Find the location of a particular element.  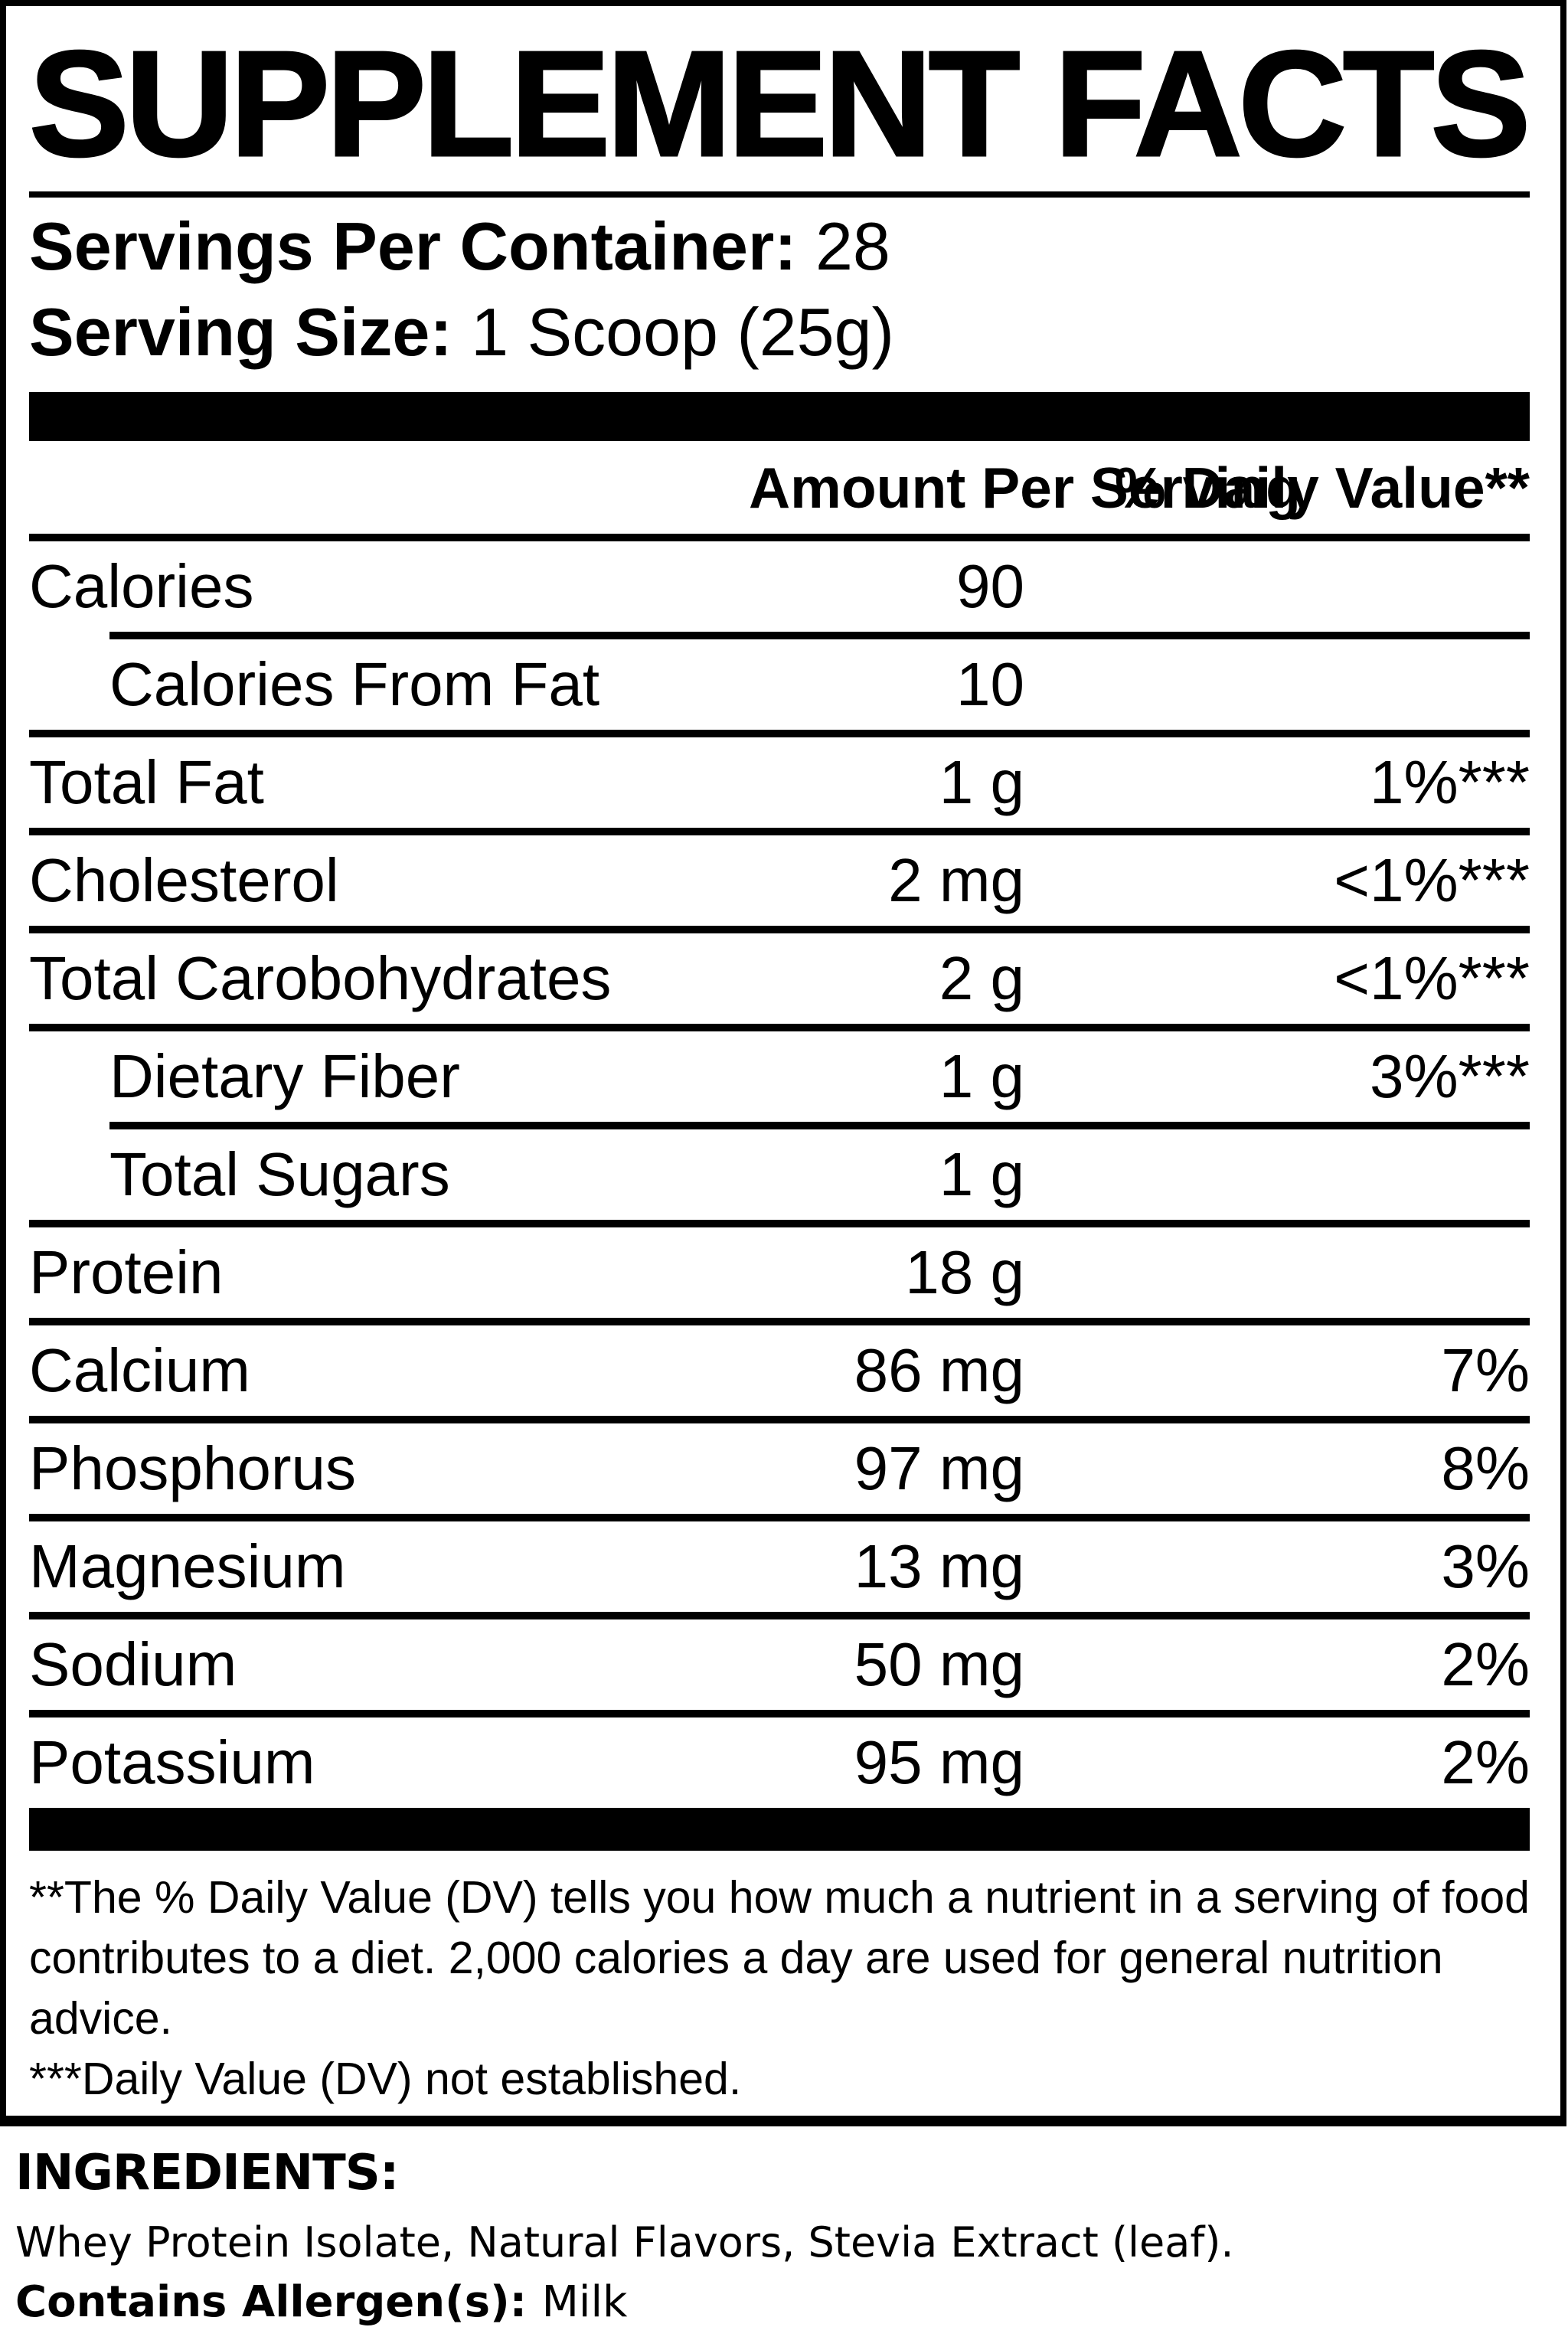

nutrient-label: Dietary Fiber is located at coordinates (284, 1076).